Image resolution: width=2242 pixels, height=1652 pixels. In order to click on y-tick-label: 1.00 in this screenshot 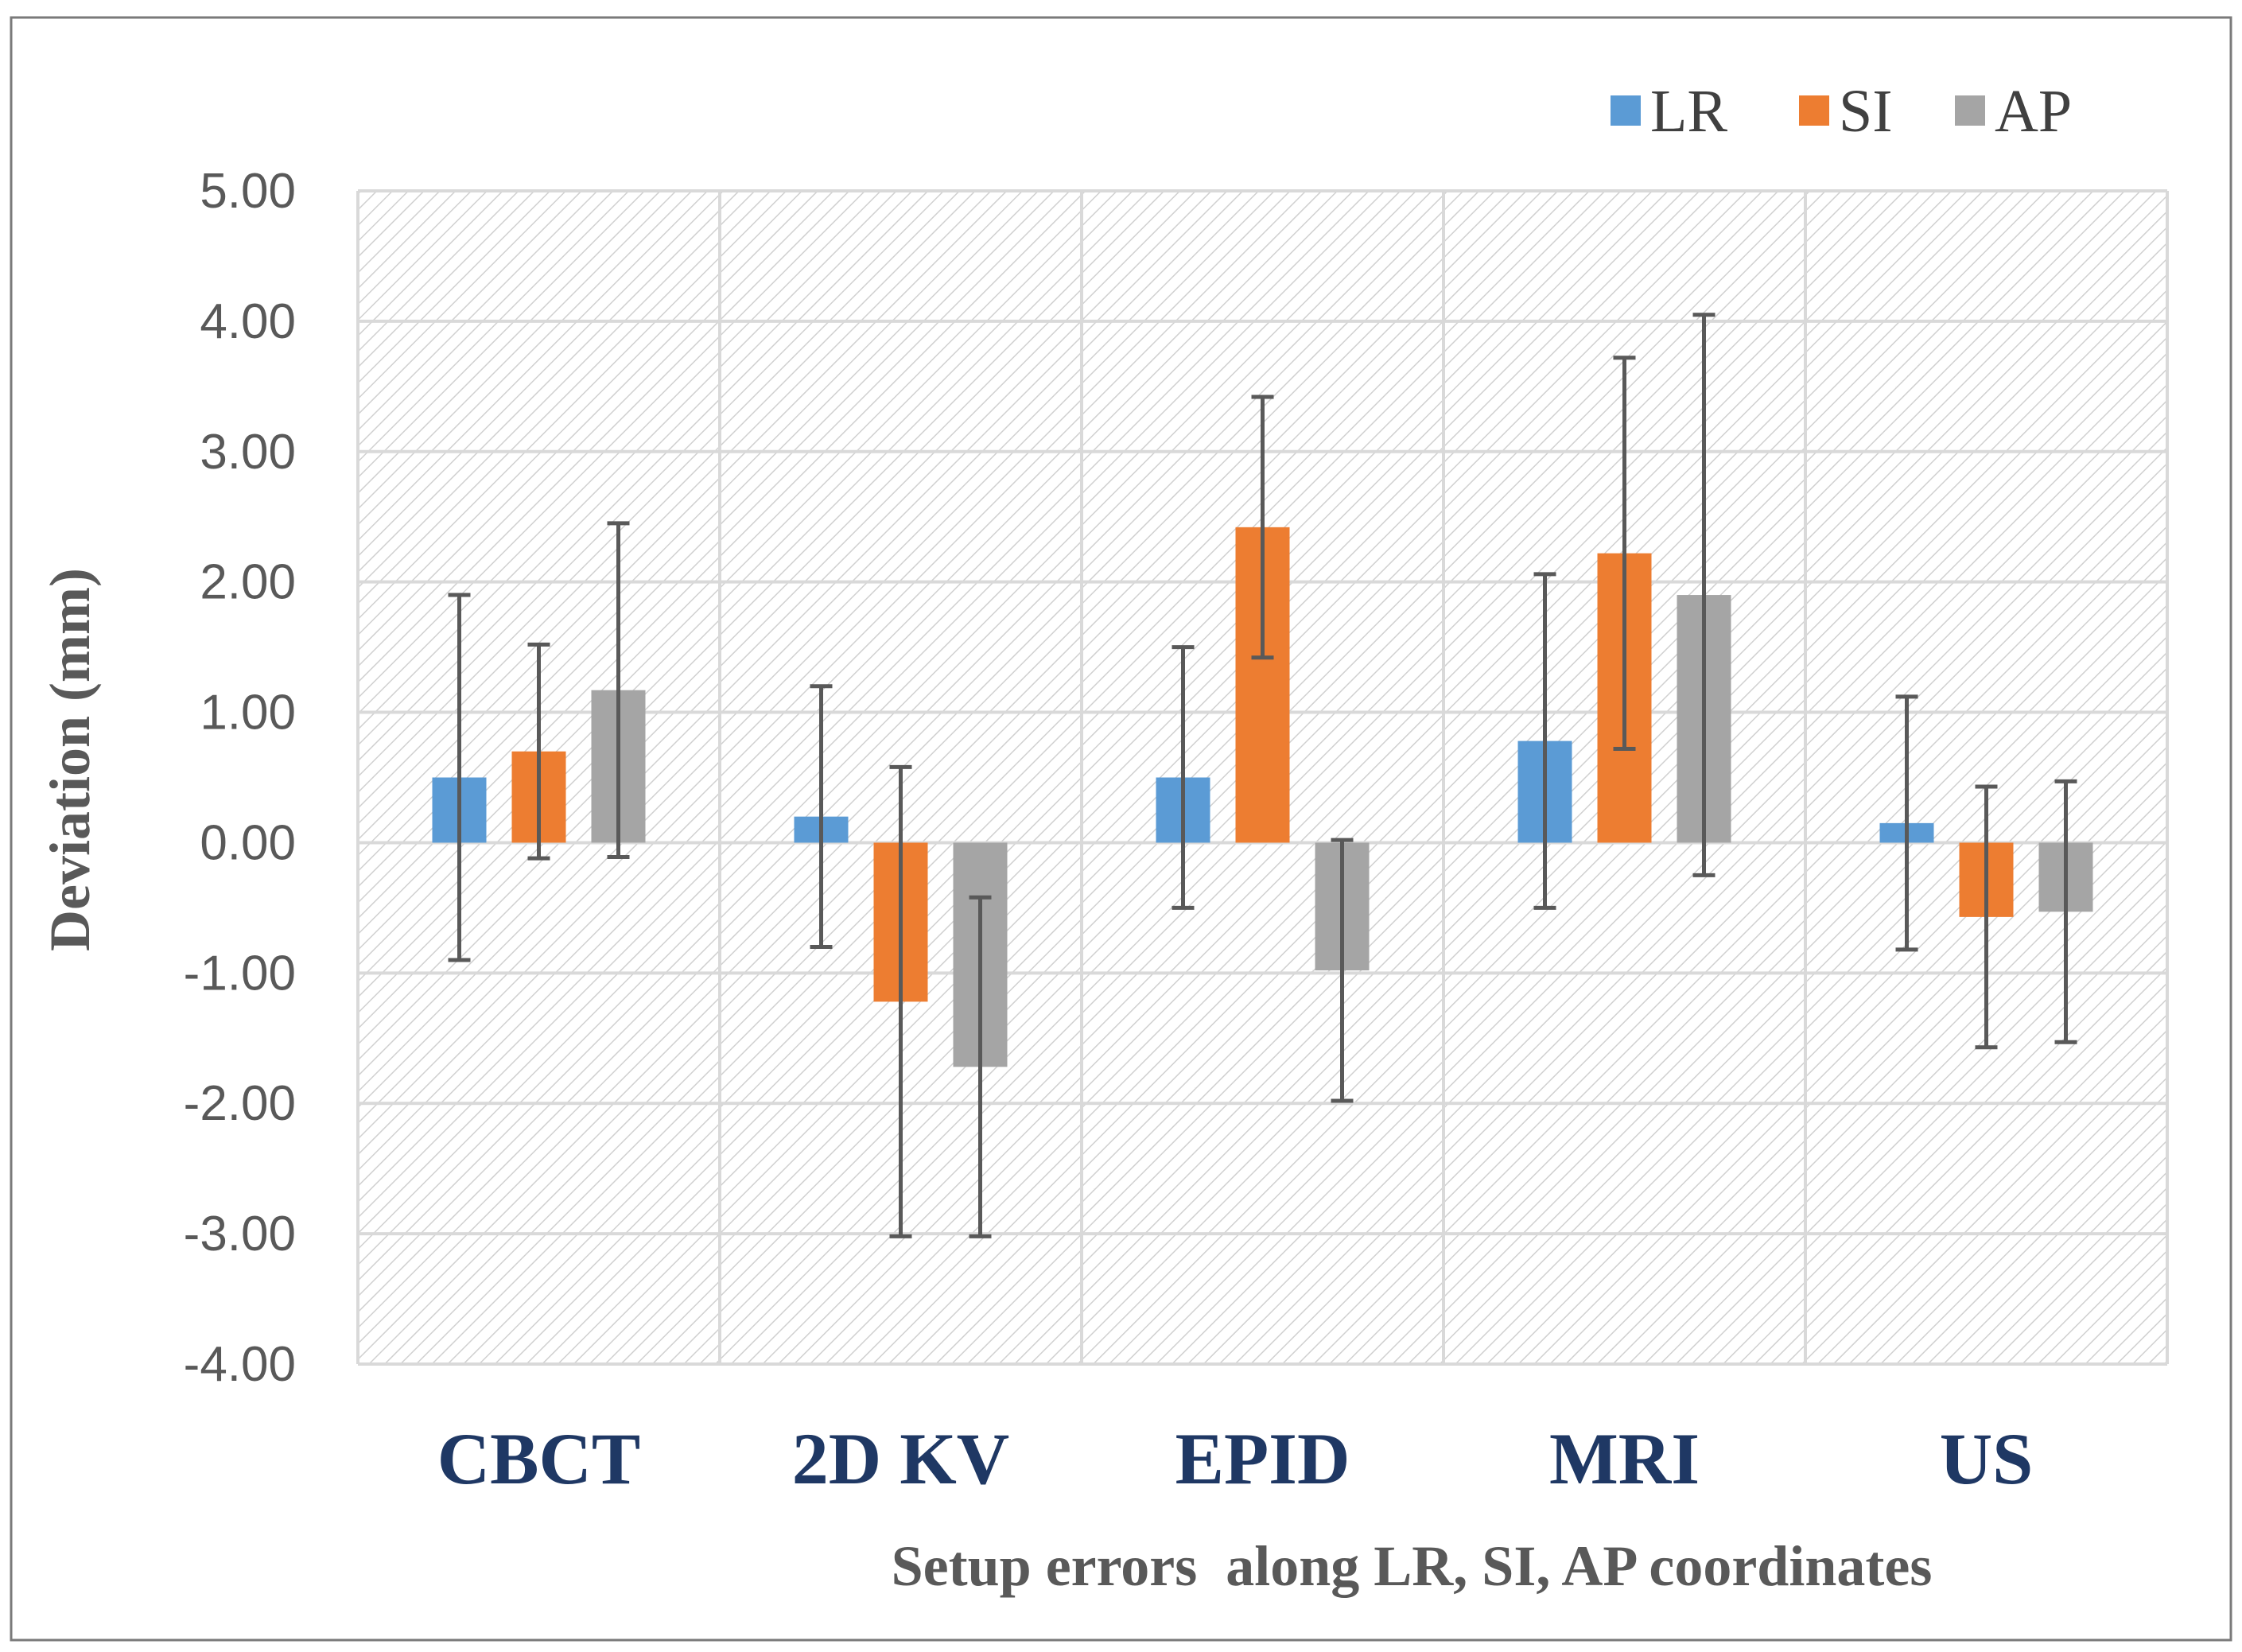, I will do `click(248, 713)`.